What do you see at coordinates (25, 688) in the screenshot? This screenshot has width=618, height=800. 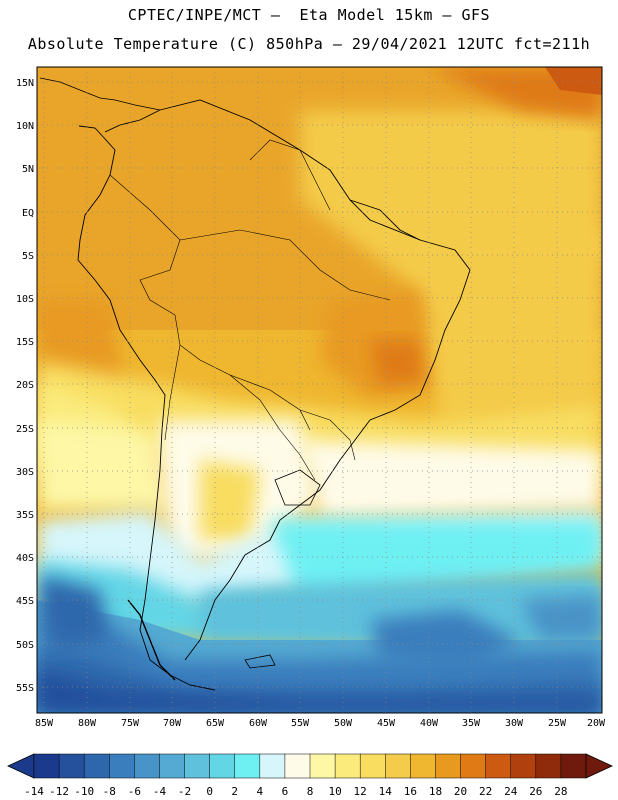 I see `lat-label: 55S` at bounding box center [25, 688].